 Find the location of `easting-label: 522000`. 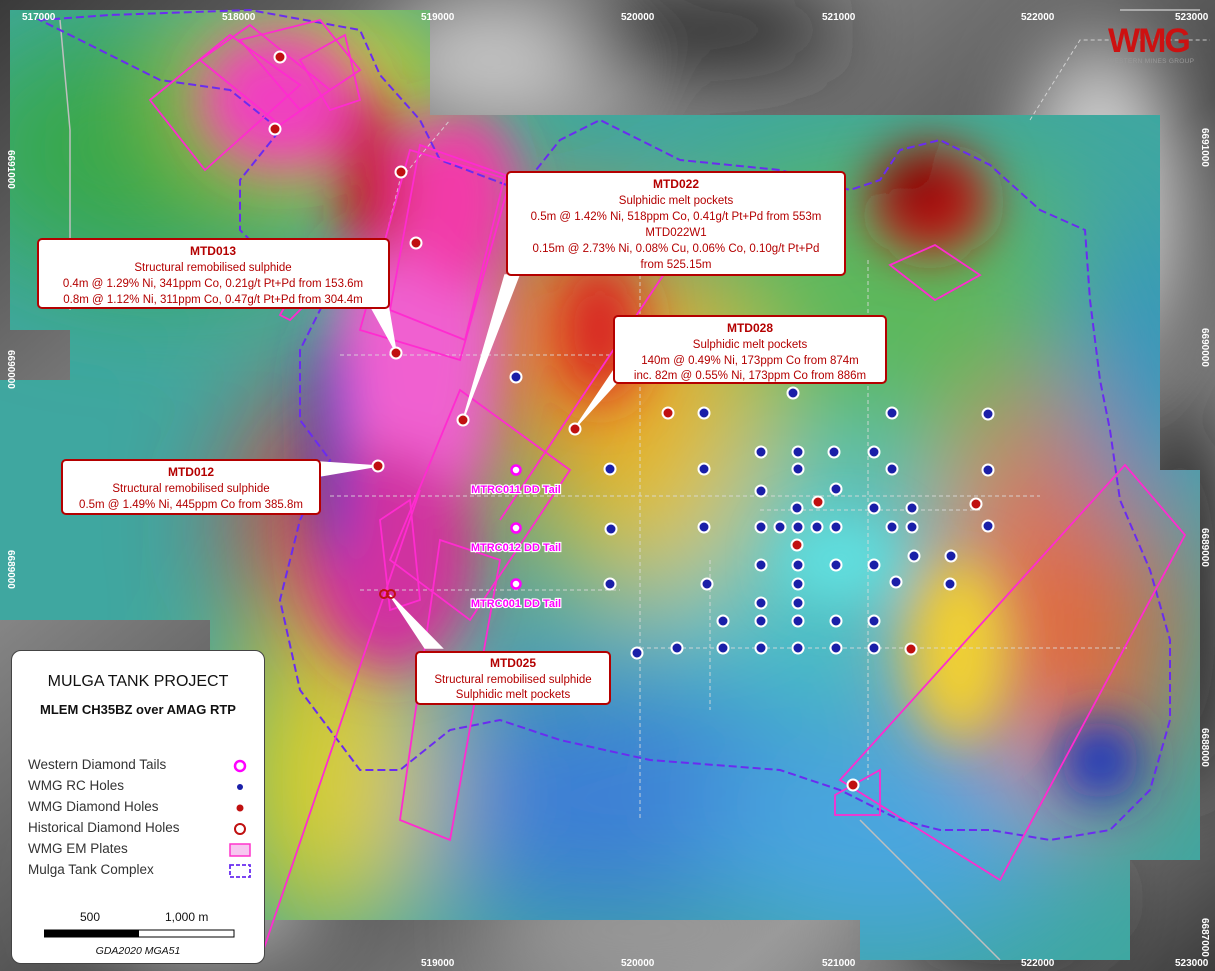

easting-label: 522000 is located at coordinates (1038, 963).